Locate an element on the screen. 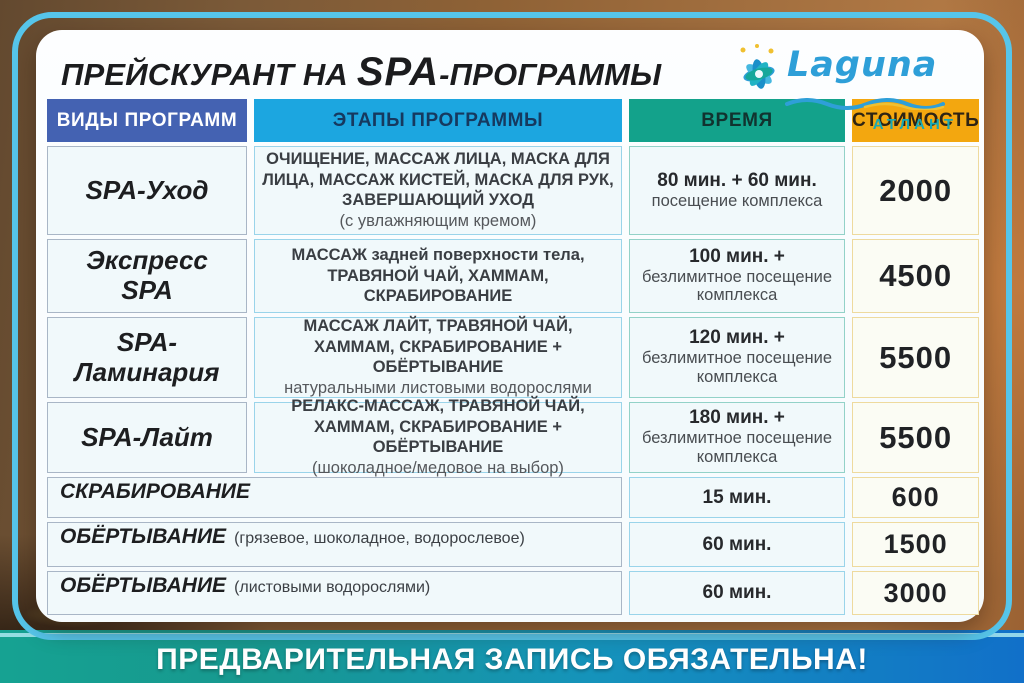 The image size is (1024, 683). extra-price: 1500 is located at coordinates (915, 544).